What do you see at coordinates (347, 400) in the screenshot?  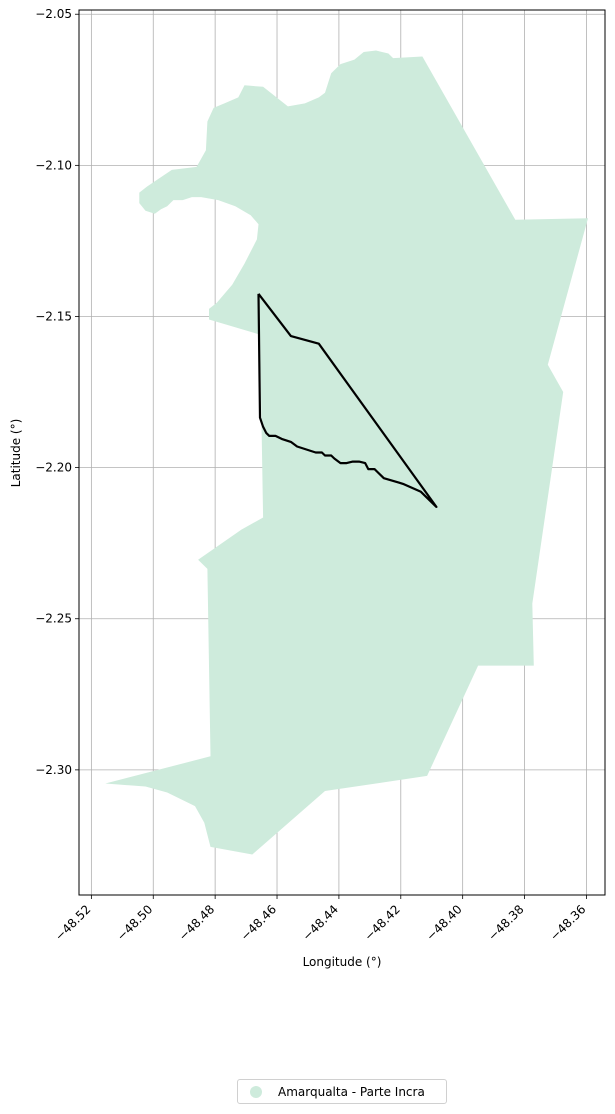 I see `outline-boundary` at bounding box center [347, 400].